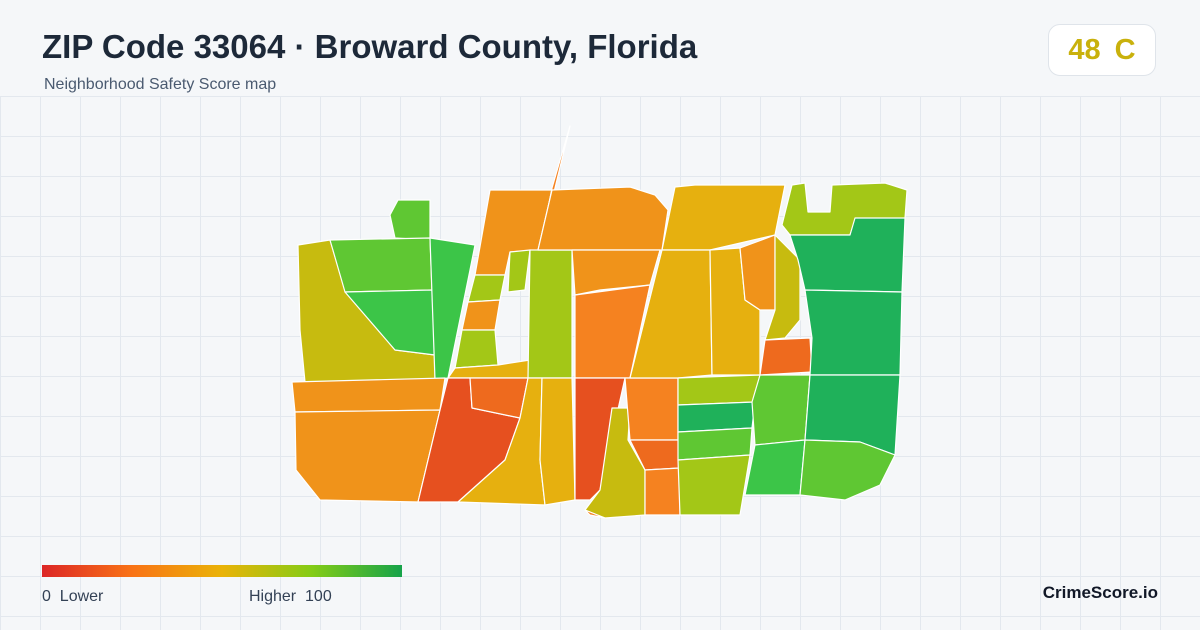 The height and width of the screenshot is (630, 1200). What do you see at coordinates (160, 84) in the screenshot?
I see `page-subtitle: Neighborhood Safety Score map` at bounding box center [160, 84].